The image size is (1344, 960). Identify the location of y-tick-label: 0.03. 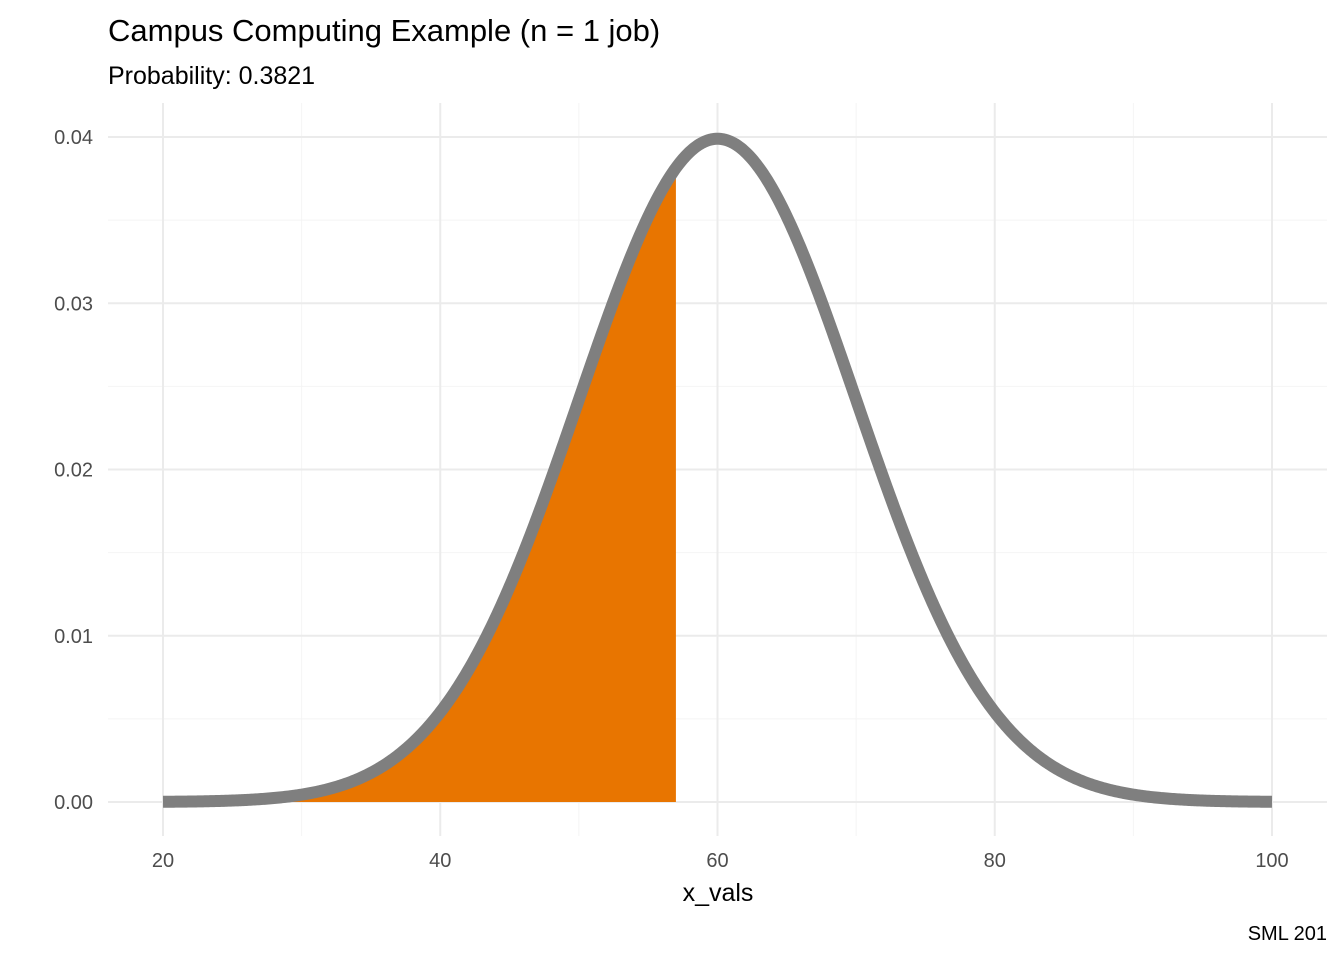
(73, 304).